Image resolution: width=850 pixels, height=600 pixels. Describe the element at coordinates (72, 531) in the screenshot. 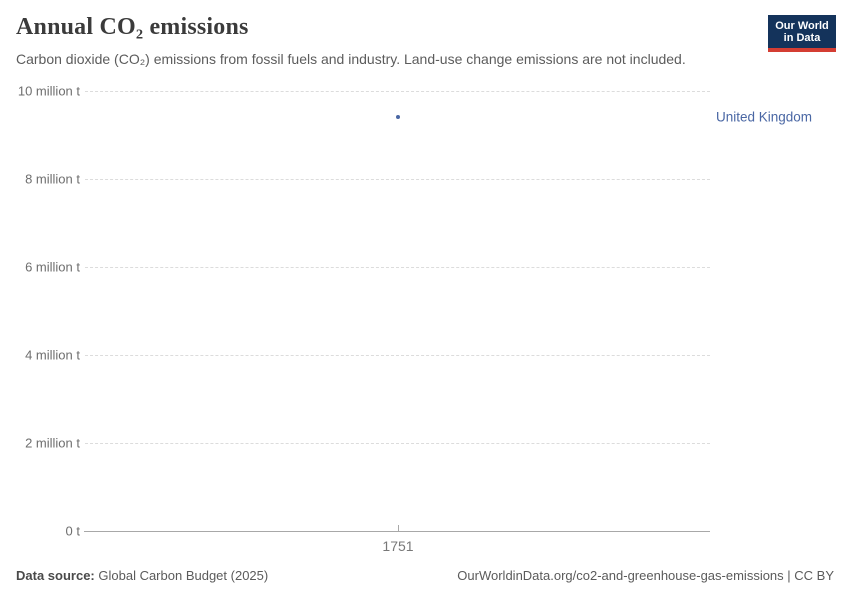

I see `y-tick-label: 0 t` at that location.